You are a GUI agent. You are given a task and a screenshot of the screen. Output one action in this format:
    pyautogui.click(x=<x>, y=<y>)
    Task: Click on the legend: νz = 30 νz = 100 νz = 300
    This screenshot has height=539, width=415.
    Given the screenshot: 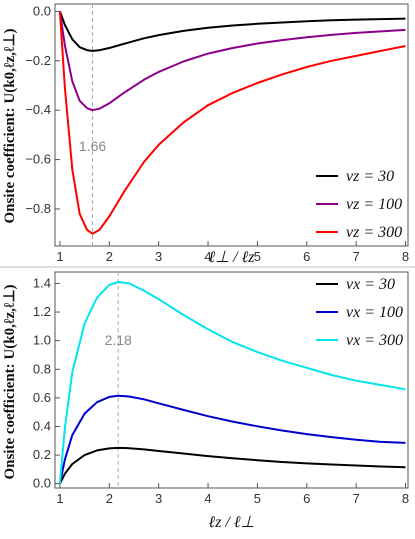 What is the action you would take?
    pyautogui.click(x=359, y=204)
    